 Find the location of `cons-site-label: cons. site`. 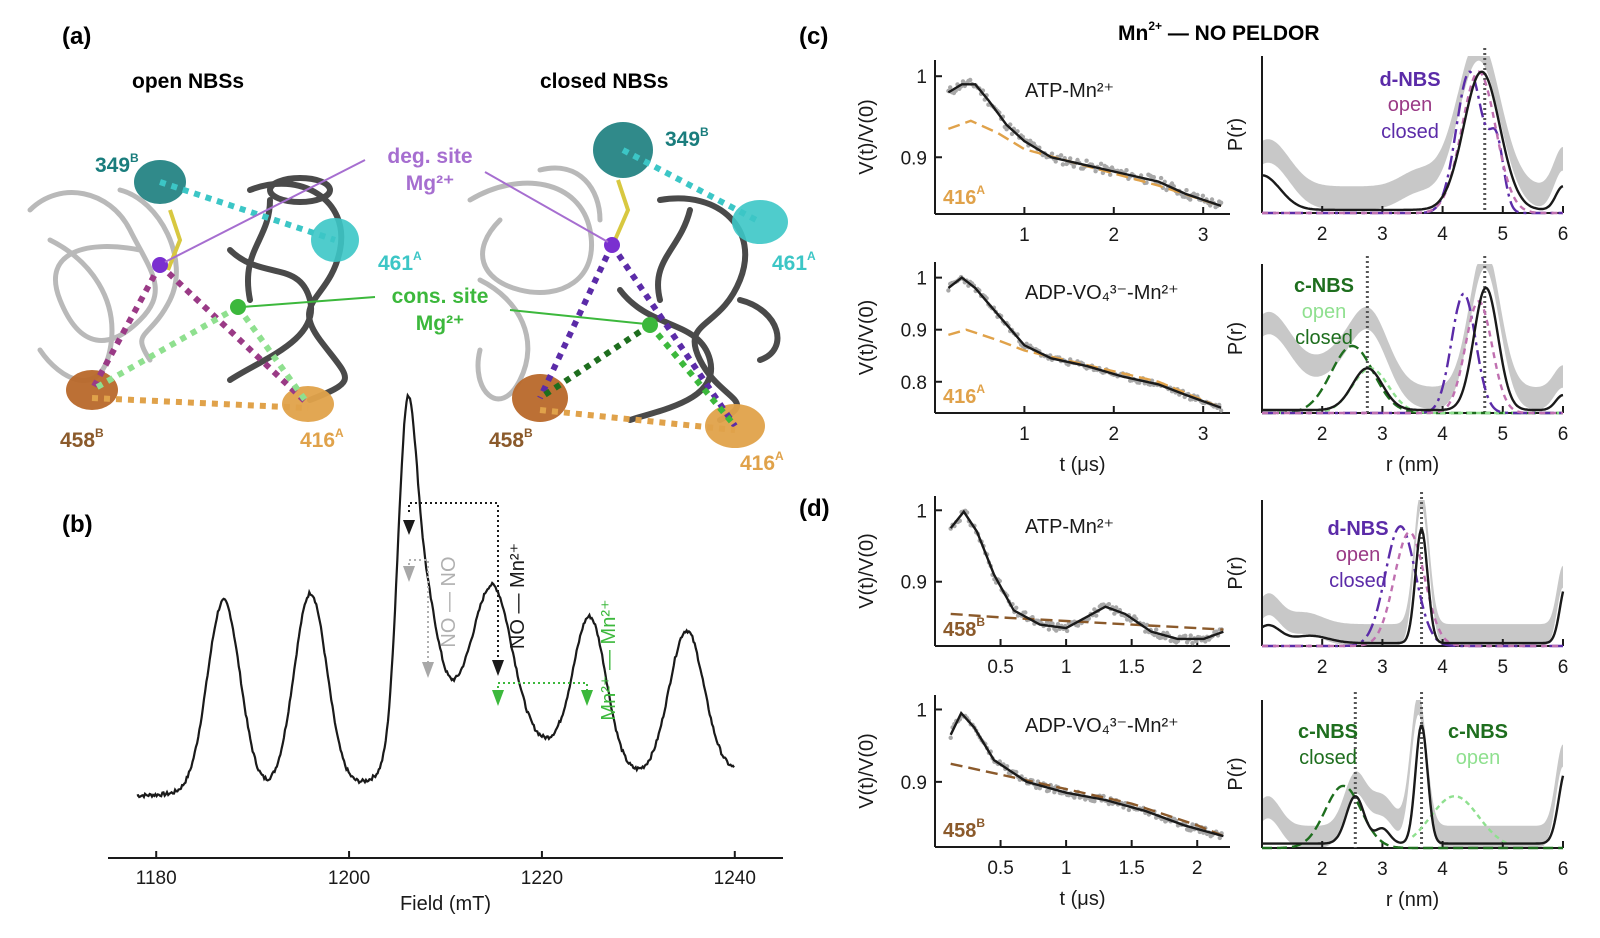

cons-site-label: cons. site is located at coordinates (440, 296).